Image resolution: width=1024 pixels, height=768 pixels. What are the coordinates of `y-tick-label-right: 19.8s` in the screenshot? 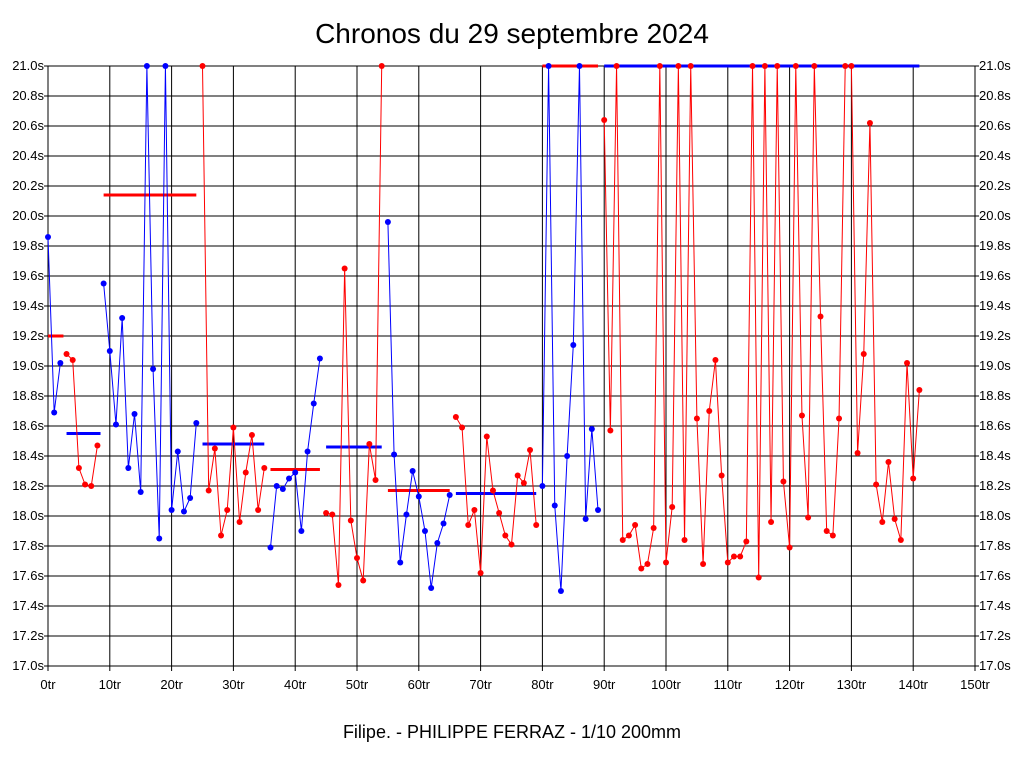 It's located at (995, 245).